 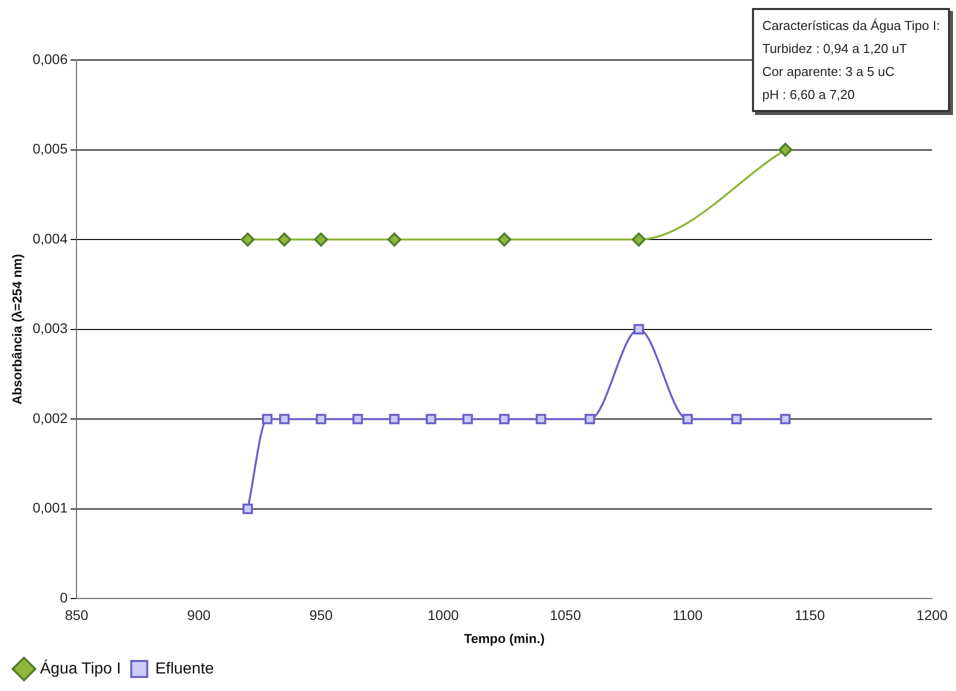 I want to click on annotation: Cor aparente: 3 a 5 uC, so click(x=829, y=72).